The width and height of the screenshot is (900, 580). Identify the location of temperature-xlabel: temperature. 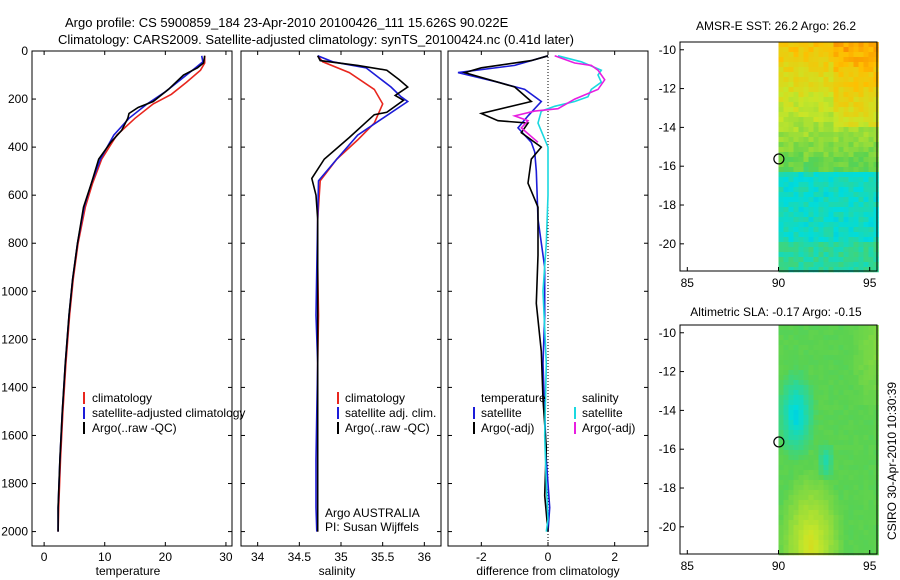
(128, 571).